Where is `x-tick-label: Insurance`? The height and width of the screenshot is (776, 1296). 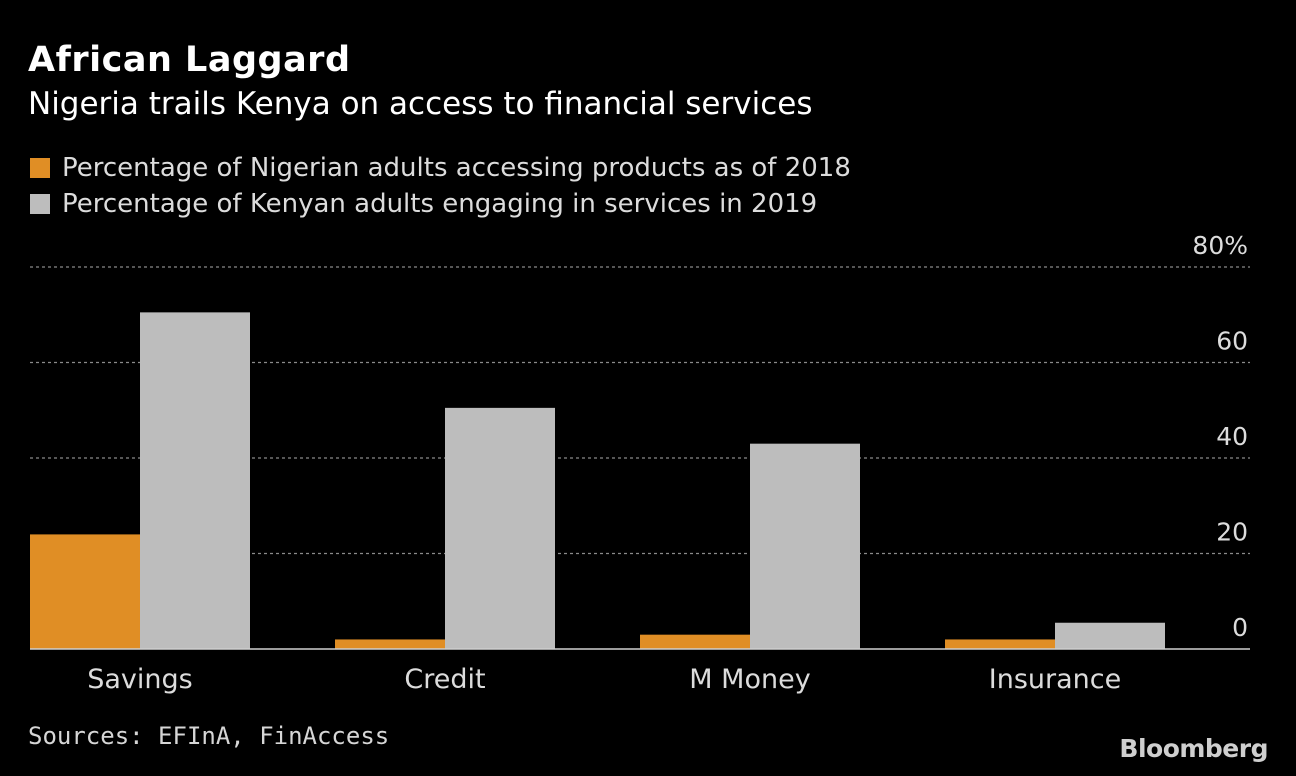
x-tick-label: Insurance is located at coordinates (1055, 679).